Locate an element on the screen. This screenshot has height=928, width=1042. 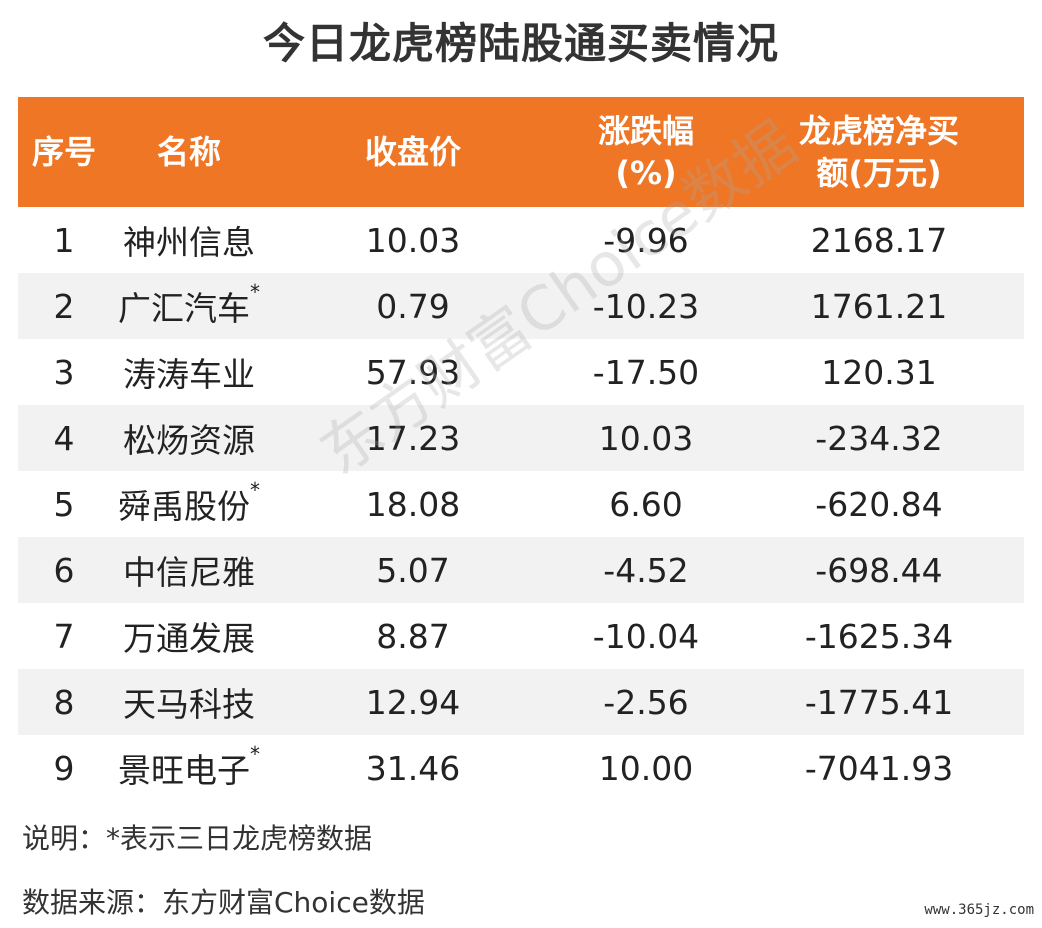
cell-index: 3 is located at coordinates (64, 372).